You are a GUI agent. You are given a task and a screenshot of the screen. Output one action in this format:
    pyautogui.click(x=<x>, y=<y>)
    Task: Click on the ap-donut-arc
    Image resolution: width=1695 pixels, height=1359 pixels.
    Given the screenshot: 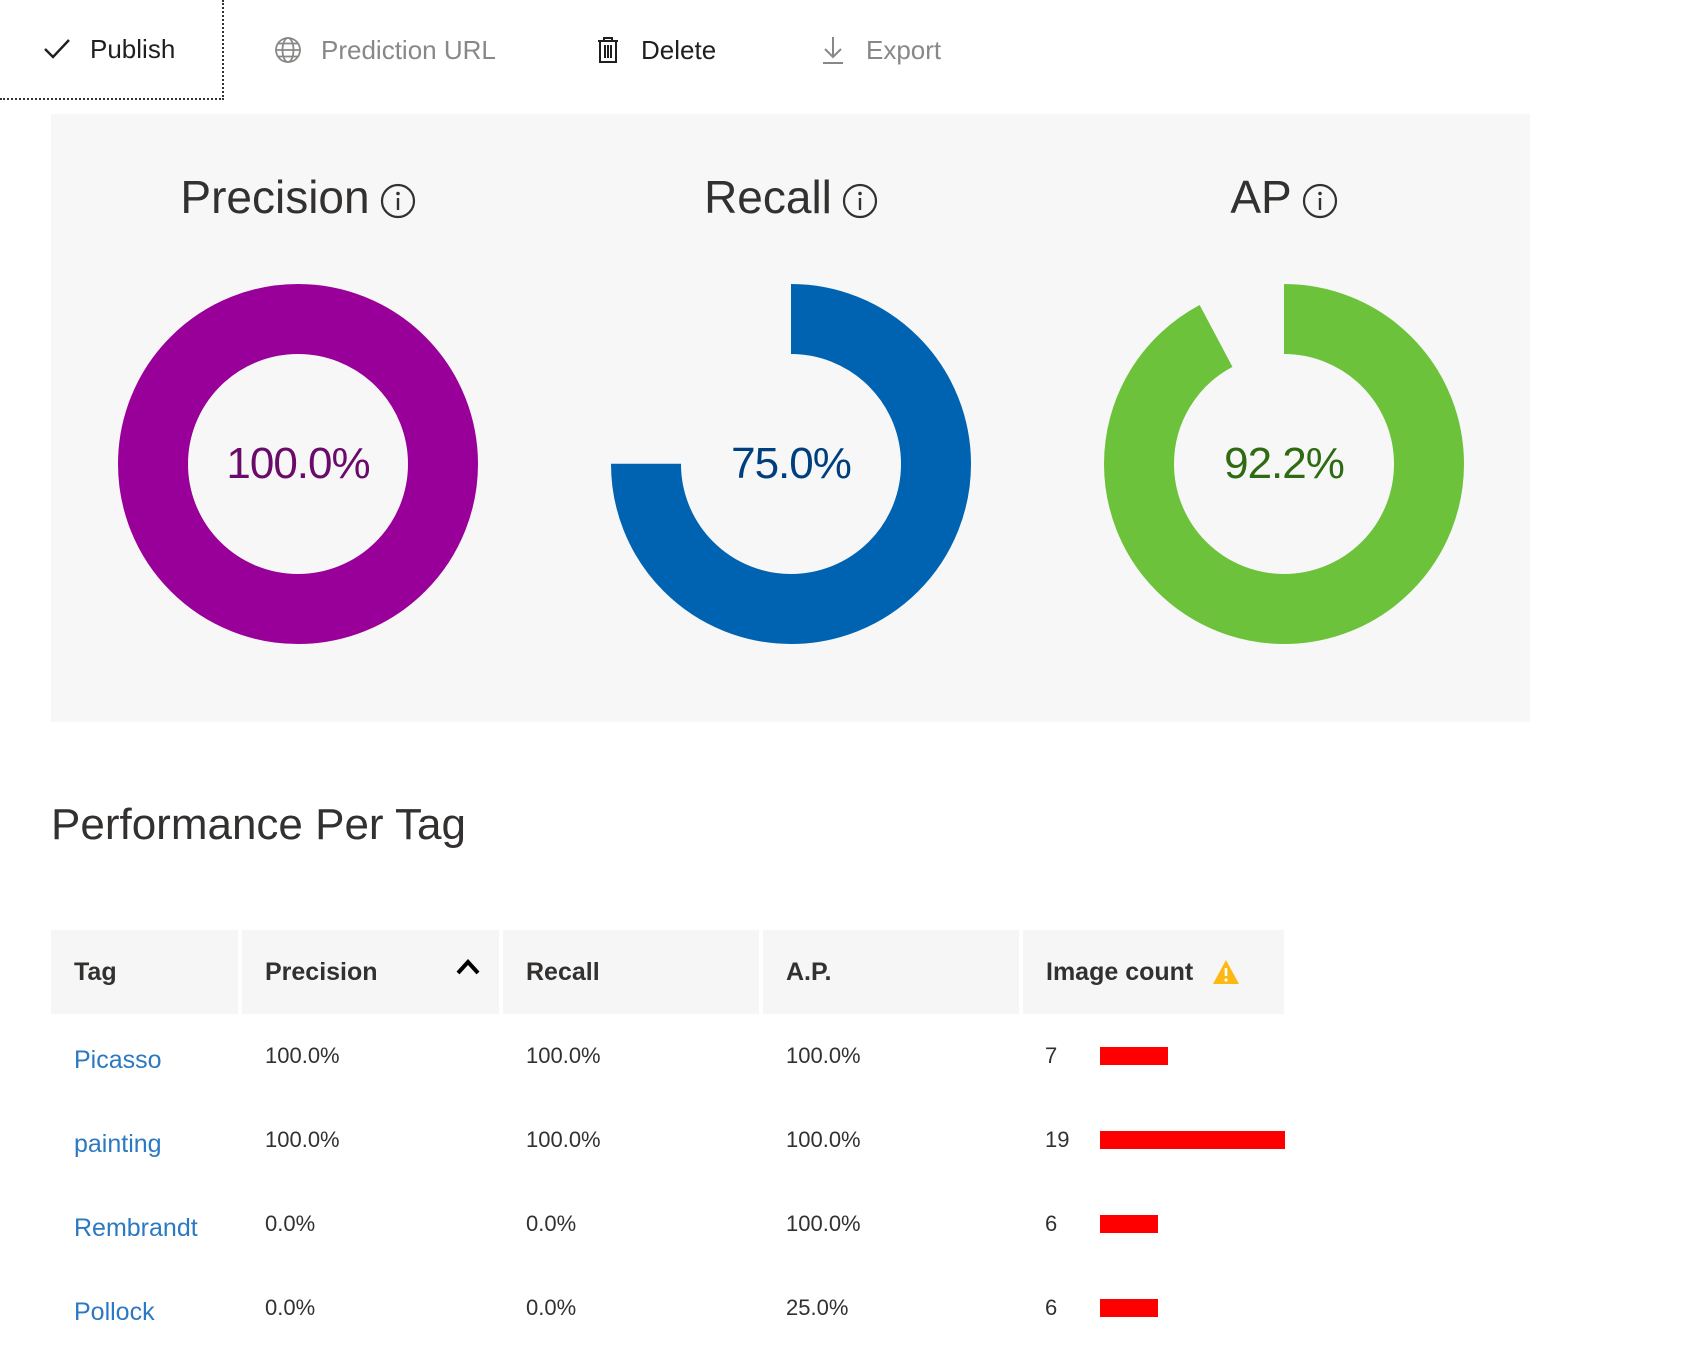 What is the action you would take?
    pyautogui.click(x=1284, y=464)
    